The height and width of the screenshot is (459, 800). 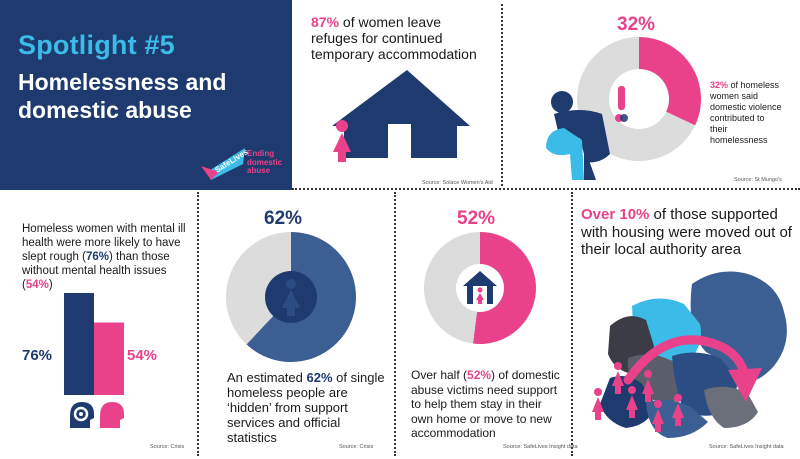 What do you see at coordinates (261, 153) in the screenshot?
I see `logo-line-1: Ending` at bounding box center [261, 153].